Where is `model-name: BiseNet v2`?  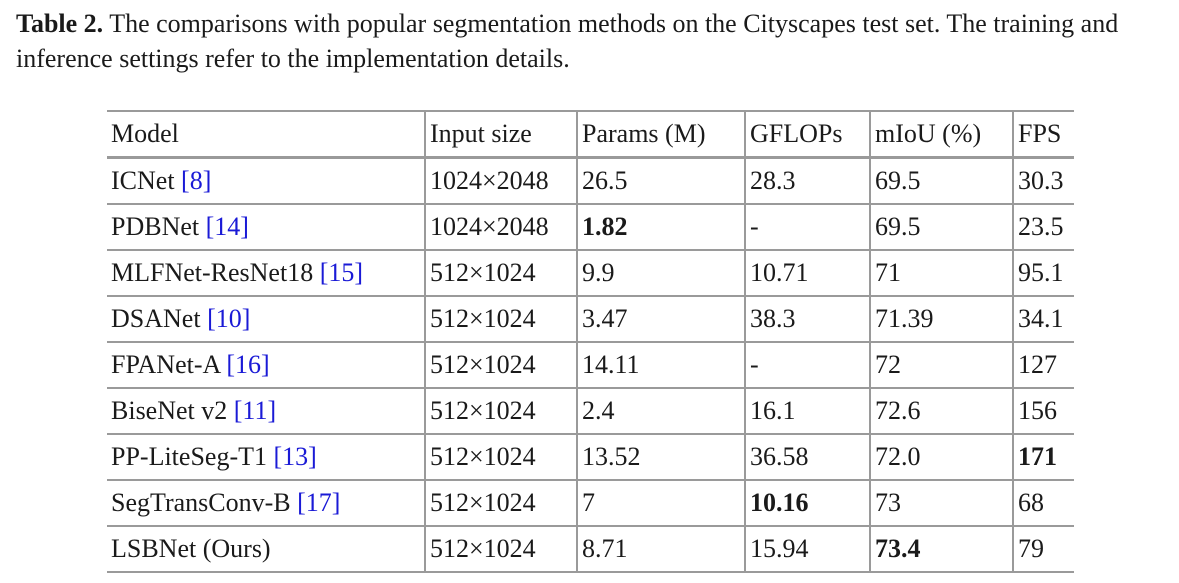
model-name: BiseNet v2 is located at coordinates (172, 410).